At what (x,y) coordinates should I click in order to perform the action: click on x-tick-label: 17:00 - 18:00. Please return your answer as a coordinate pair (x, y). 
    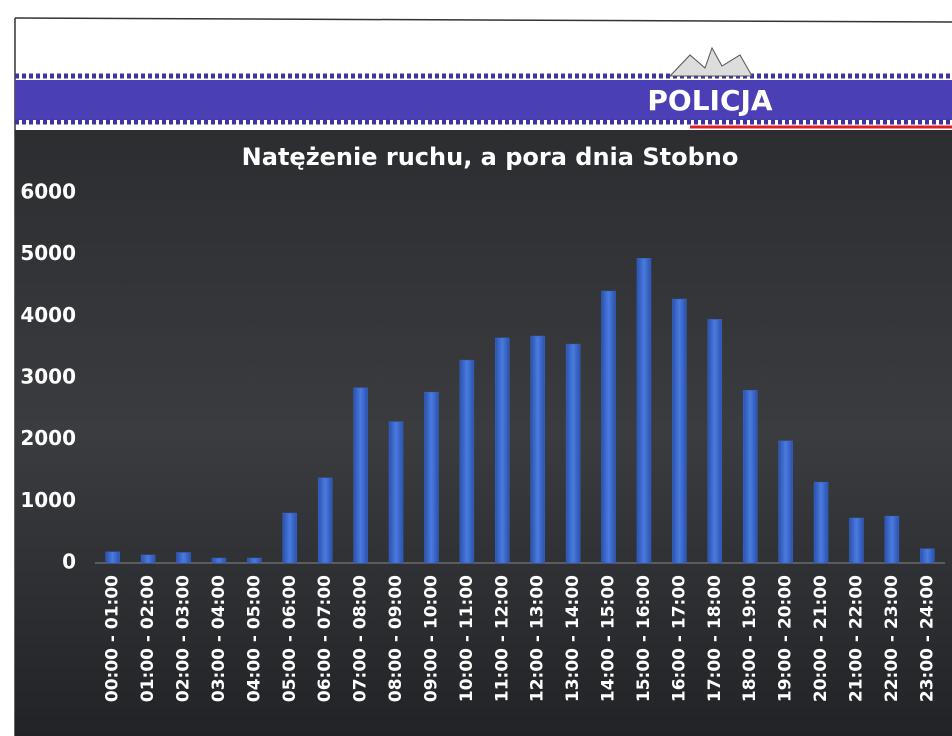
    Looking at the image, I should click on (715, 638).